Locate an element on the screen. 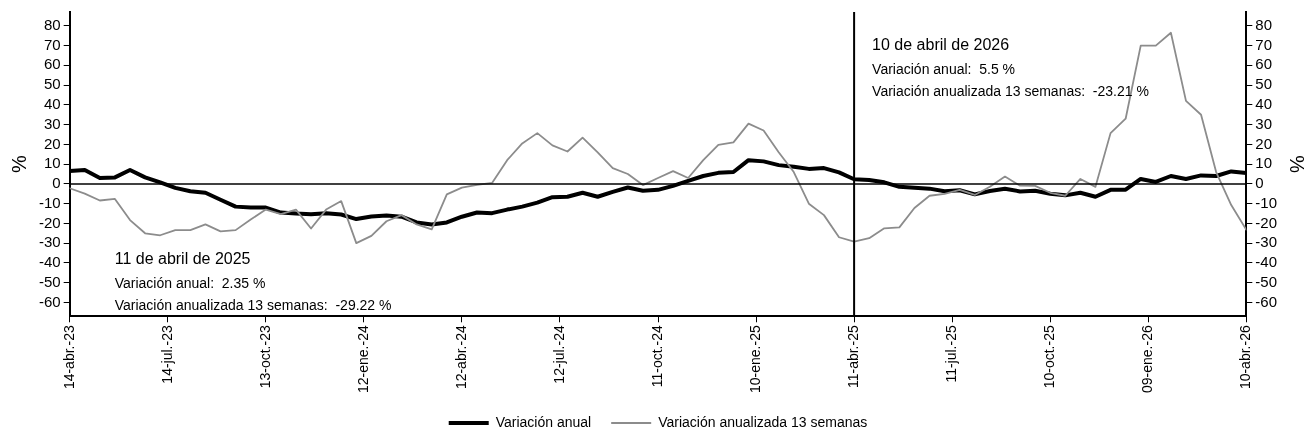 The image size is (1316, 440). y2-tick-label: 60 is located at coordinates (1264, 64).